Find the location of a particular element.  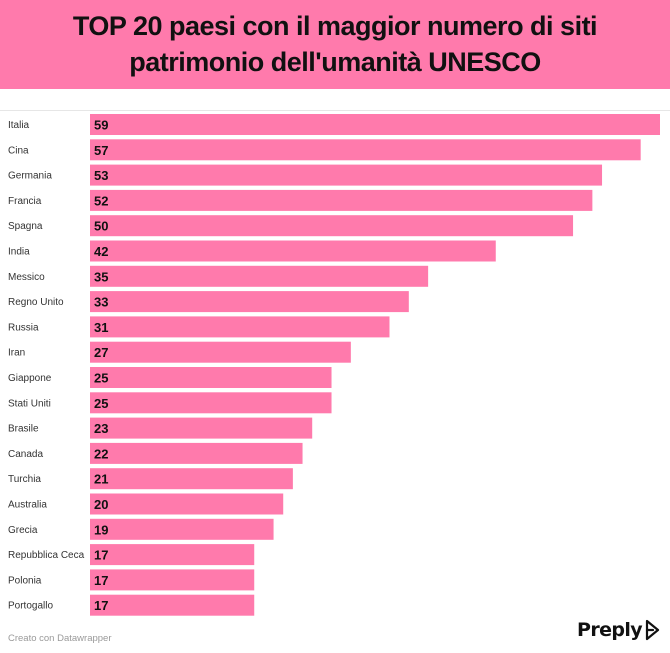

value-label-grecia: 19 is located at coordinates (101, 529).